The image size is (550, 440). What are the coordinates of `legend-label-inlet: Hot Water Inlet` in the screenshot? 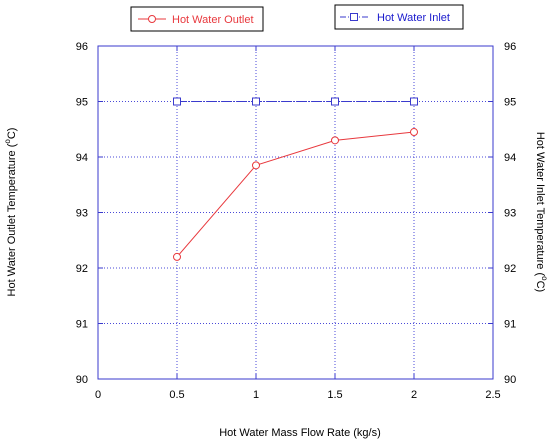 It's located at (413, 18).